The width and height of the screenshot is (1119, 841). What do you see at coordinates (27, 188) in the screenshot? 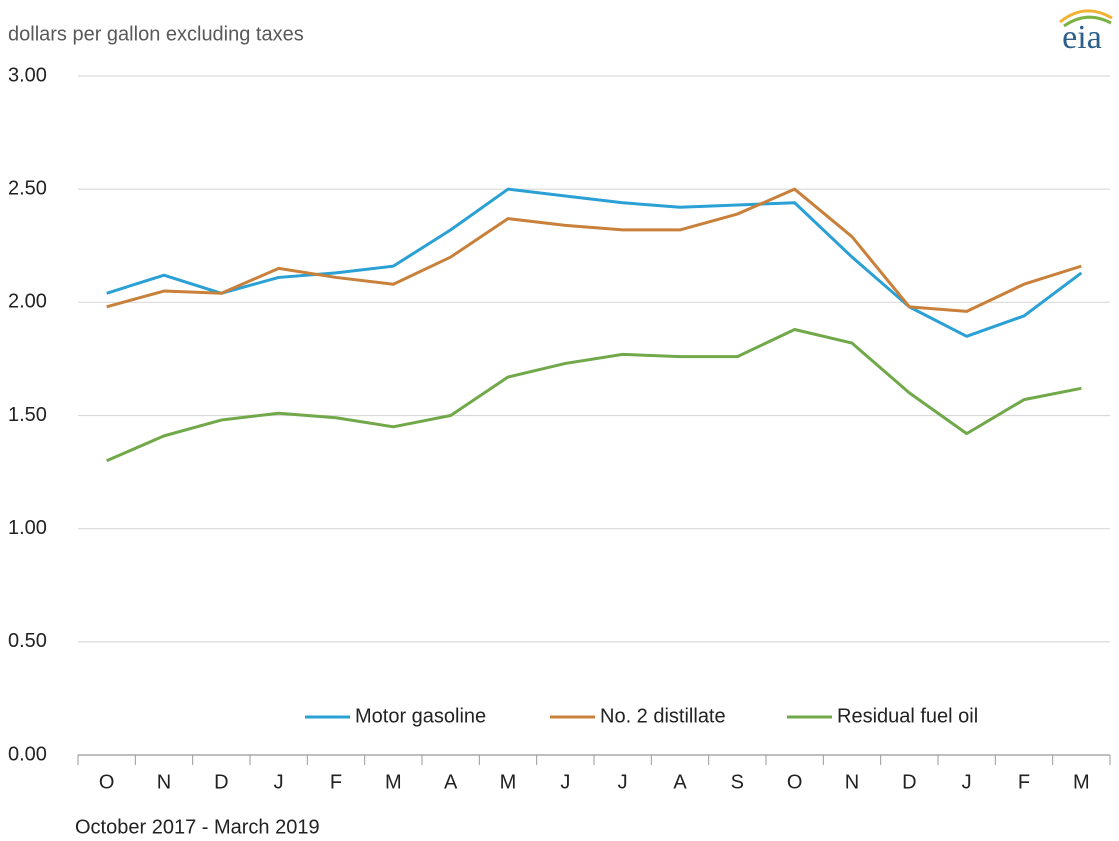
I see `y-tick-label: 2.50` at bounding box center [27, 188].